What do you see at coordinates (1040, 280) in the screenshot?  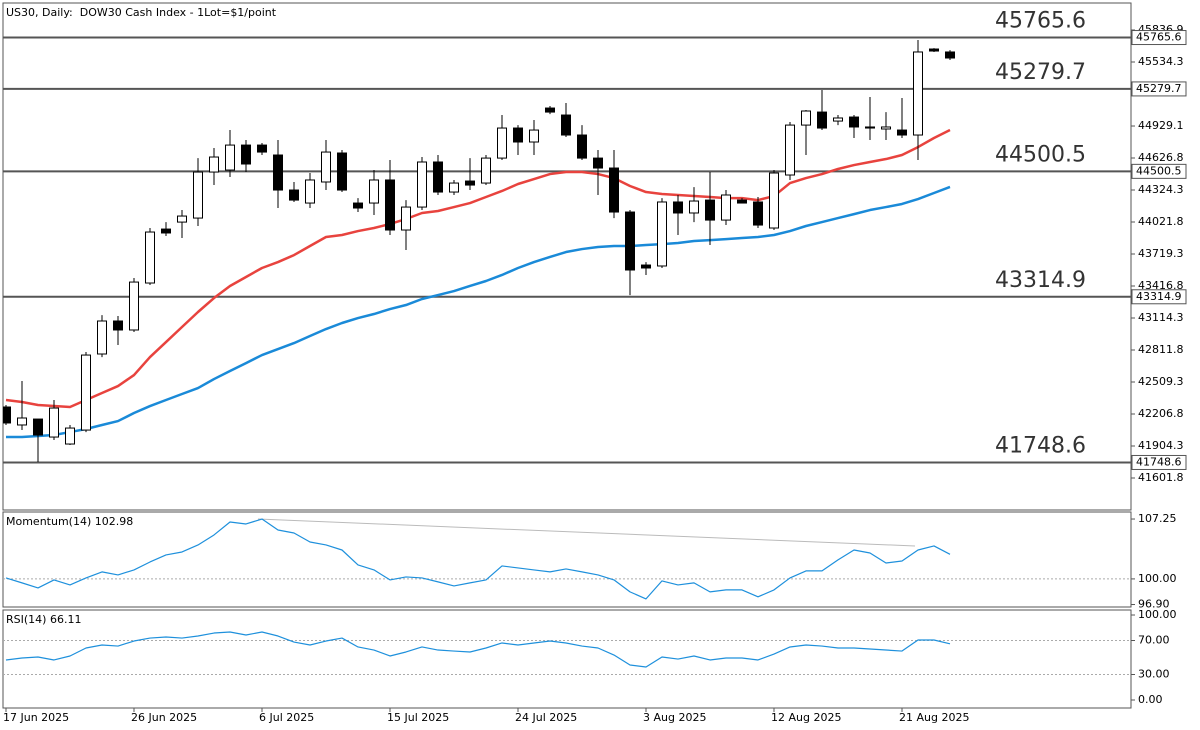 I see `level-label: 43314.9` at bounding box center [1040, 280].